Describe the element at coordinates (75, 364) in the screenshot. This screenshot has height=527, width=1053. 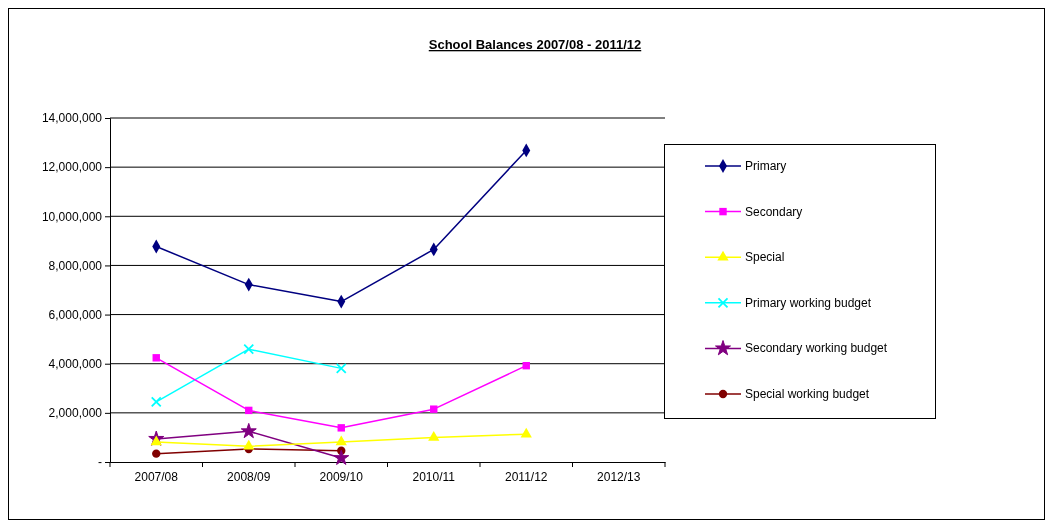
I see `y-tick-label: 4,000,000` at that location.